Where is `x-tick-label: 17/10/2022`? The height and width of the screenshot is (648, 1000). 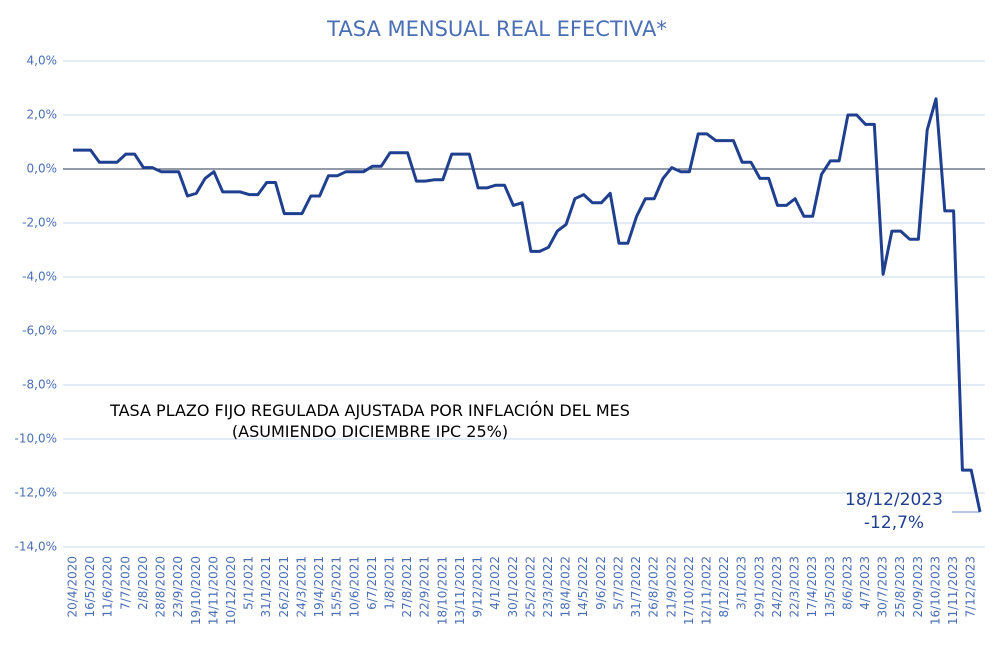
x-tick-label: 17/10/2022 is located at coordinates (689, 590).